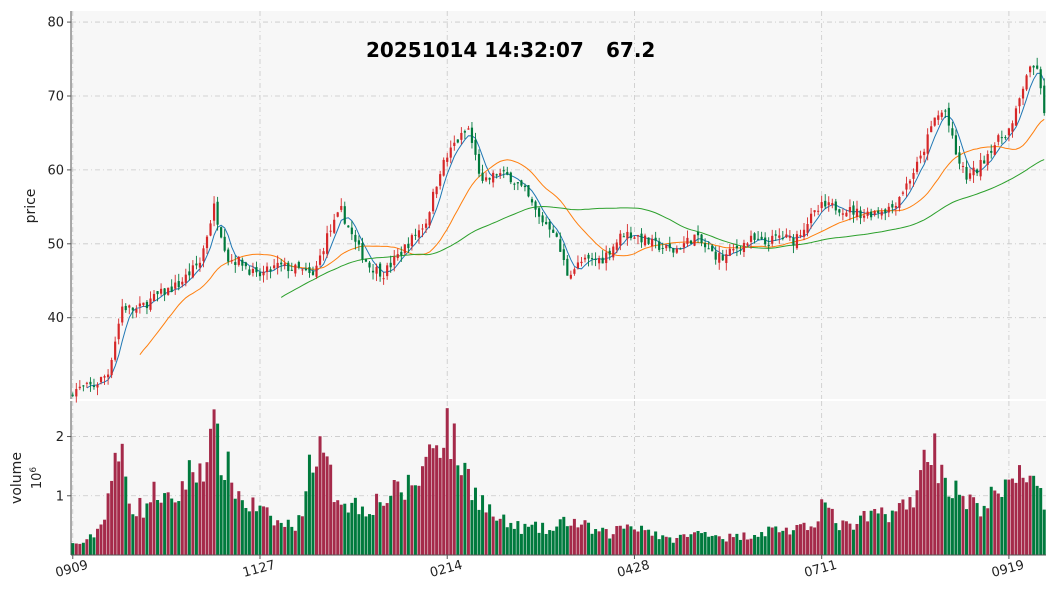 The height and width of the screenshot is (598, 1055). I want to click on price-axis-title: price, so click(31, 206).